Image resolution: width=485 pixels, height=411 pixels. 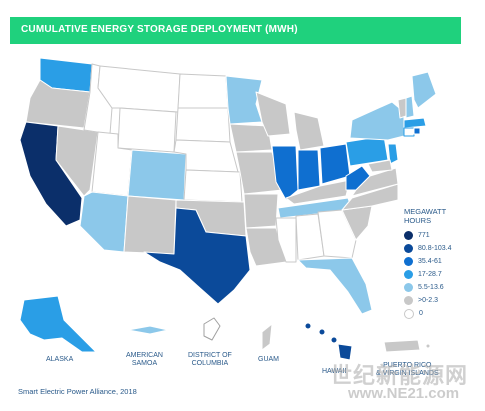 What do you see at coordinates (431, 287) in the screenshot?
I see `legend-label: 5.5-13.6` at bounding box center [431, 287].